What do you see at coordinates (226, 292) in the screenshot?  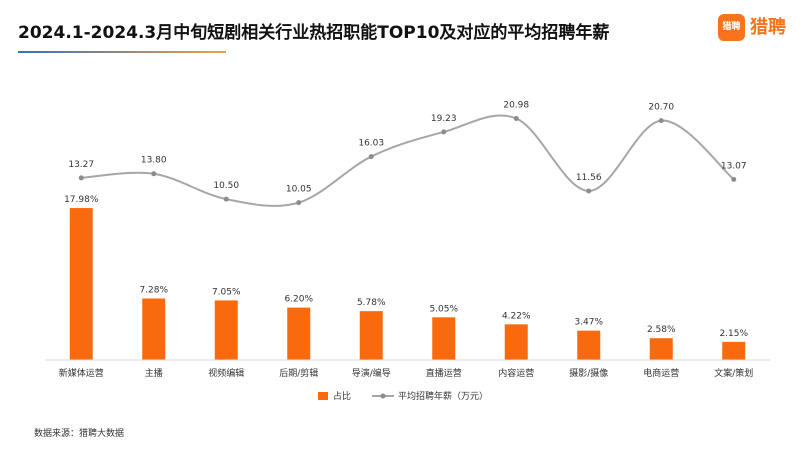 I see `bar-label-2: 7.05%` at bounding box center [226, 292].